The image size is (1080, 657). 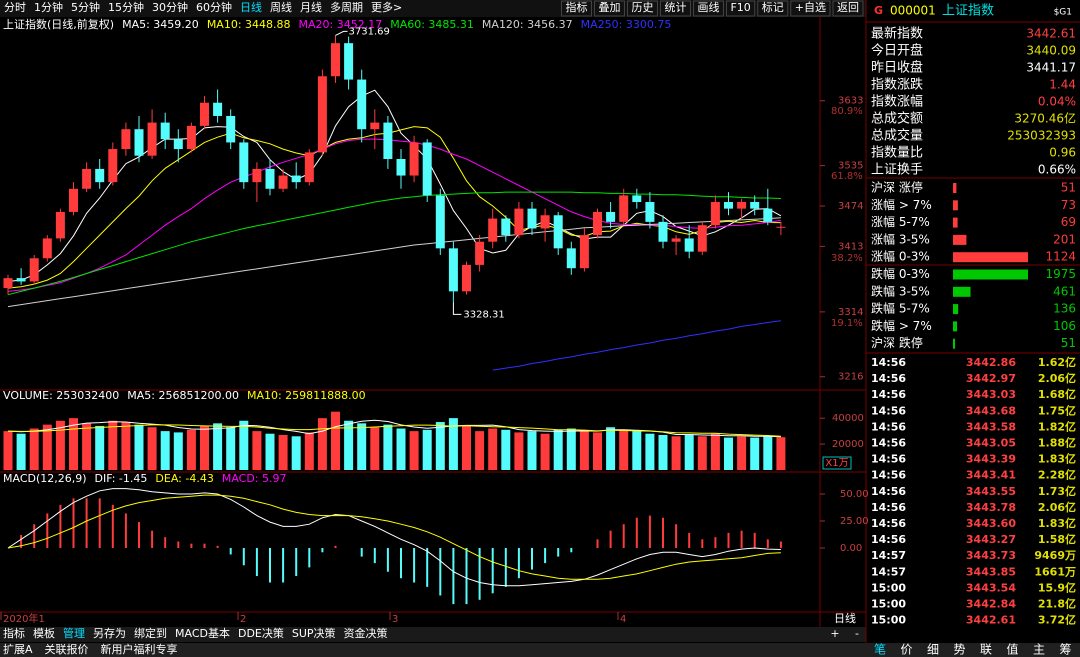 What do you see at coordinates (109, 633) in the screenshot?
I see `bottom-tab: 另存为` at bounding box center [109, 633].